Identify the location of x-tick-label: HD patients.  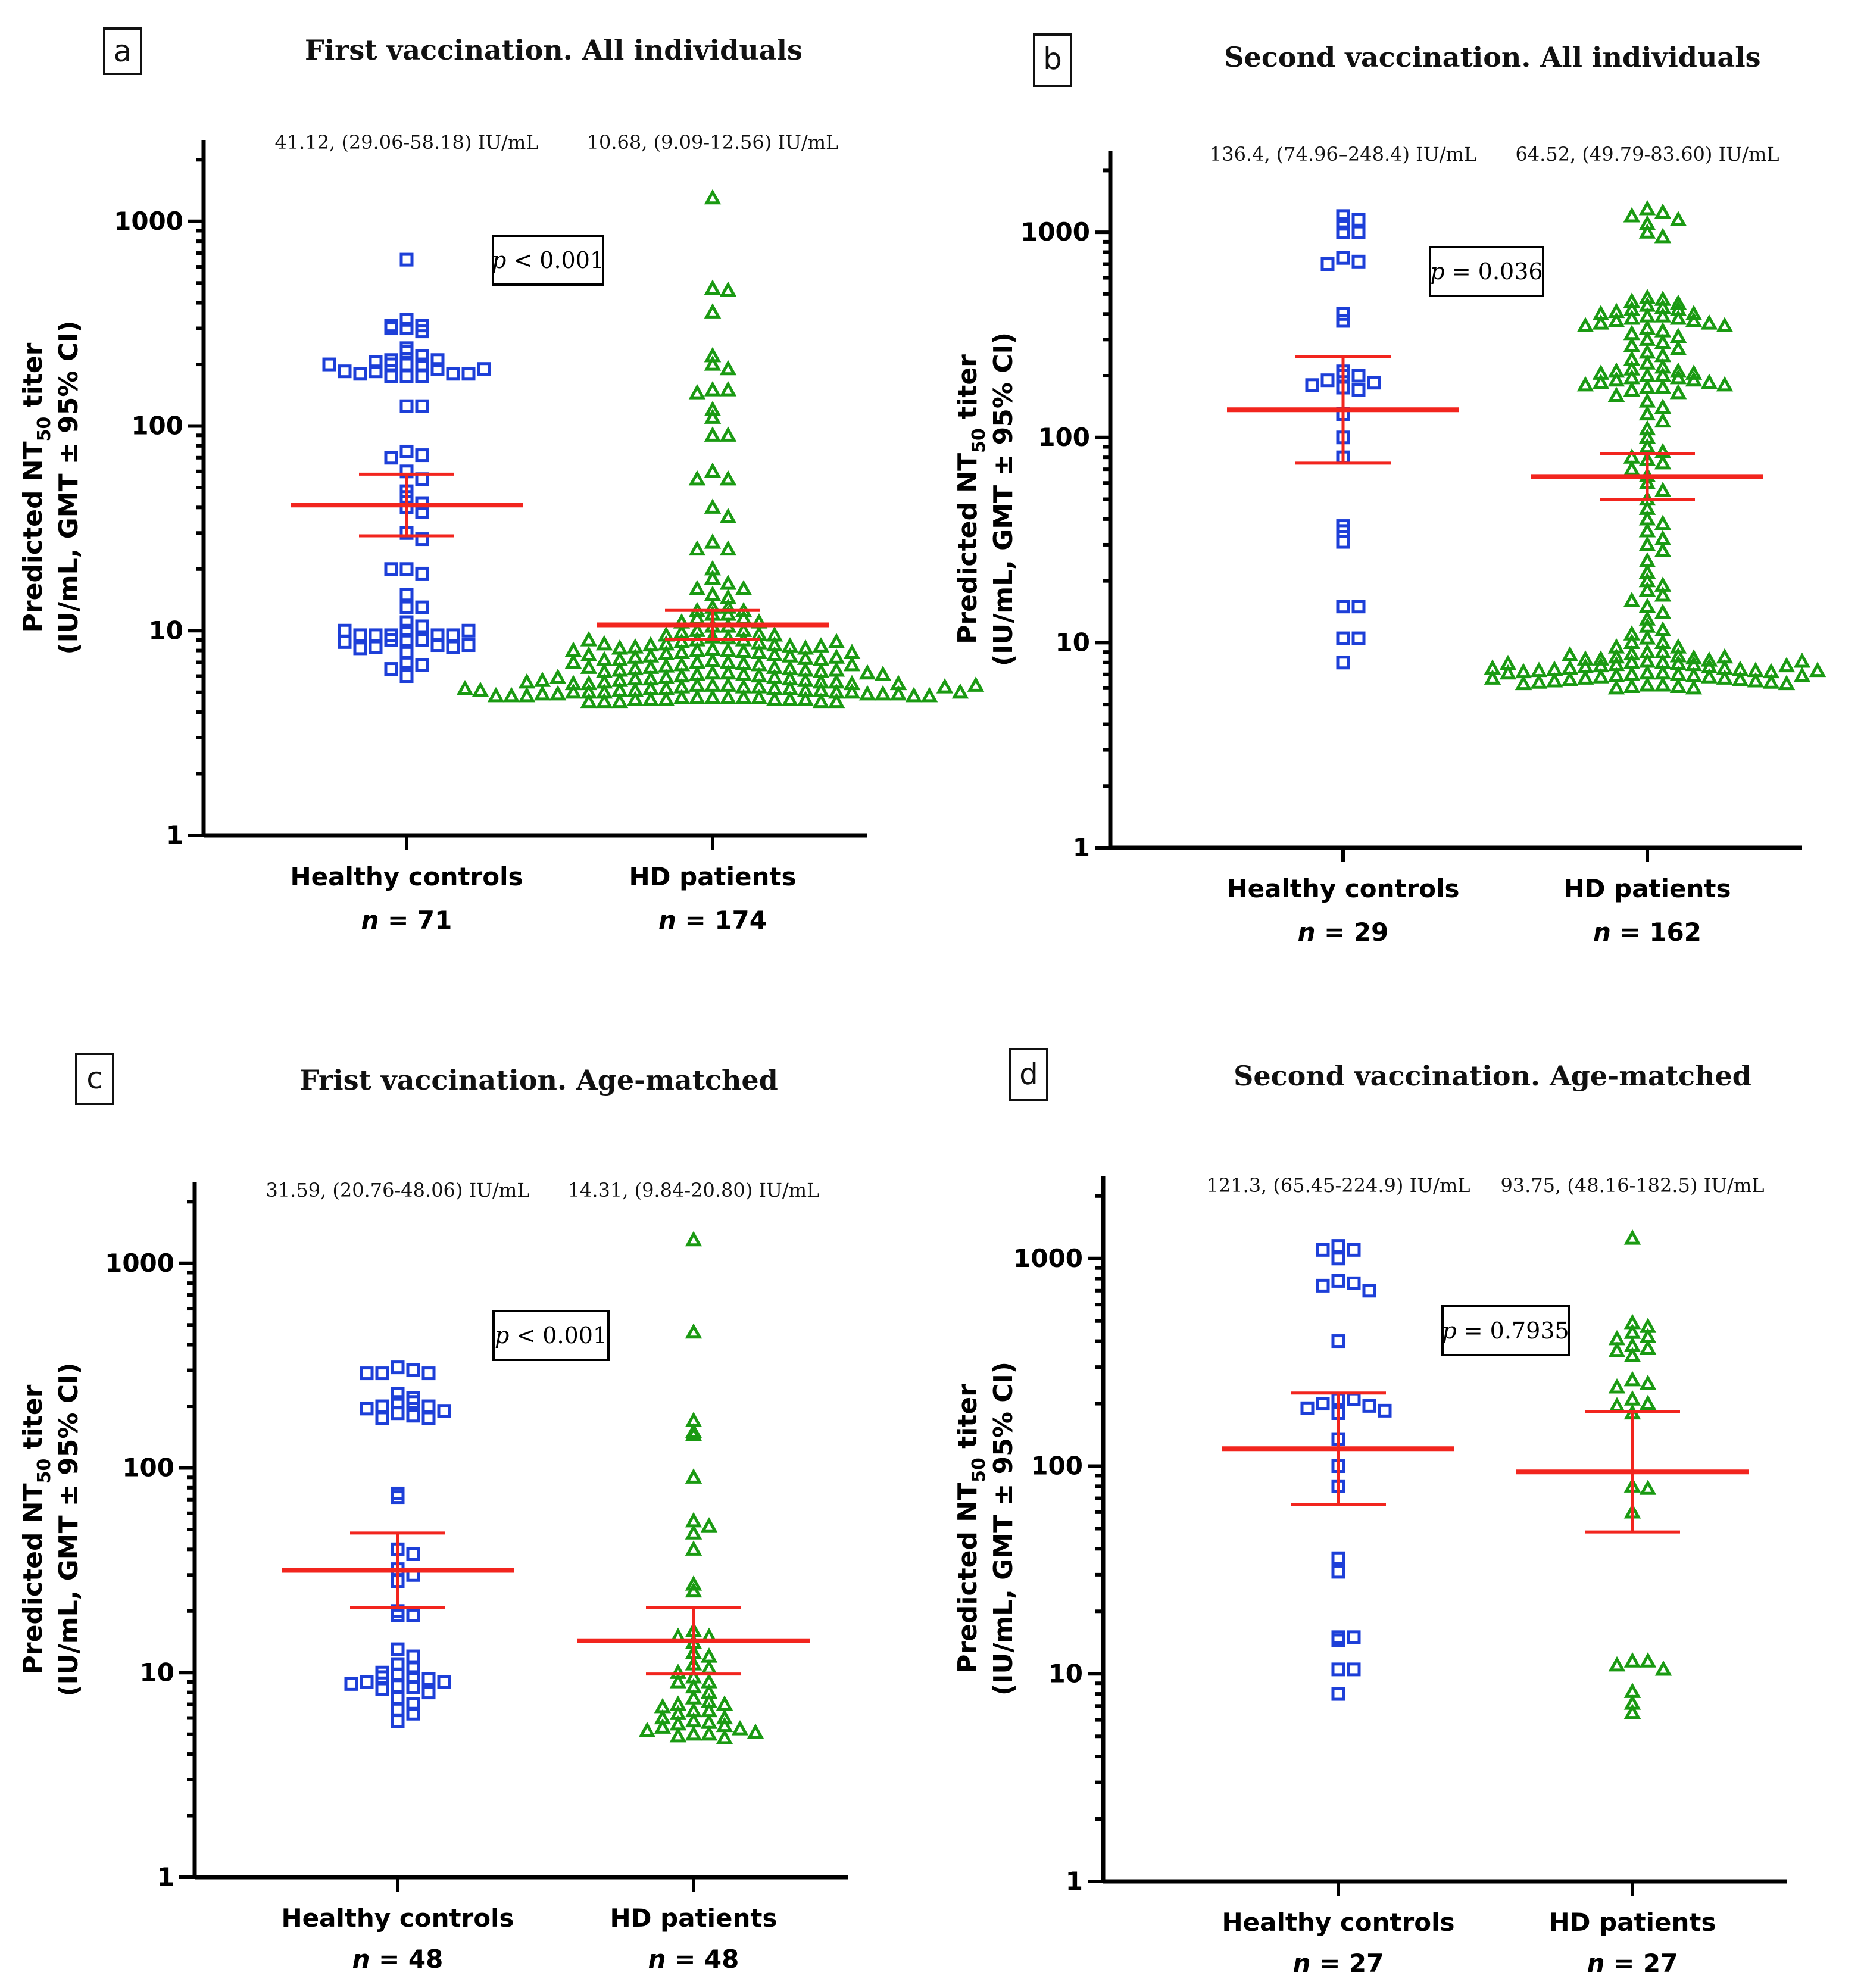
(1632, 1923).